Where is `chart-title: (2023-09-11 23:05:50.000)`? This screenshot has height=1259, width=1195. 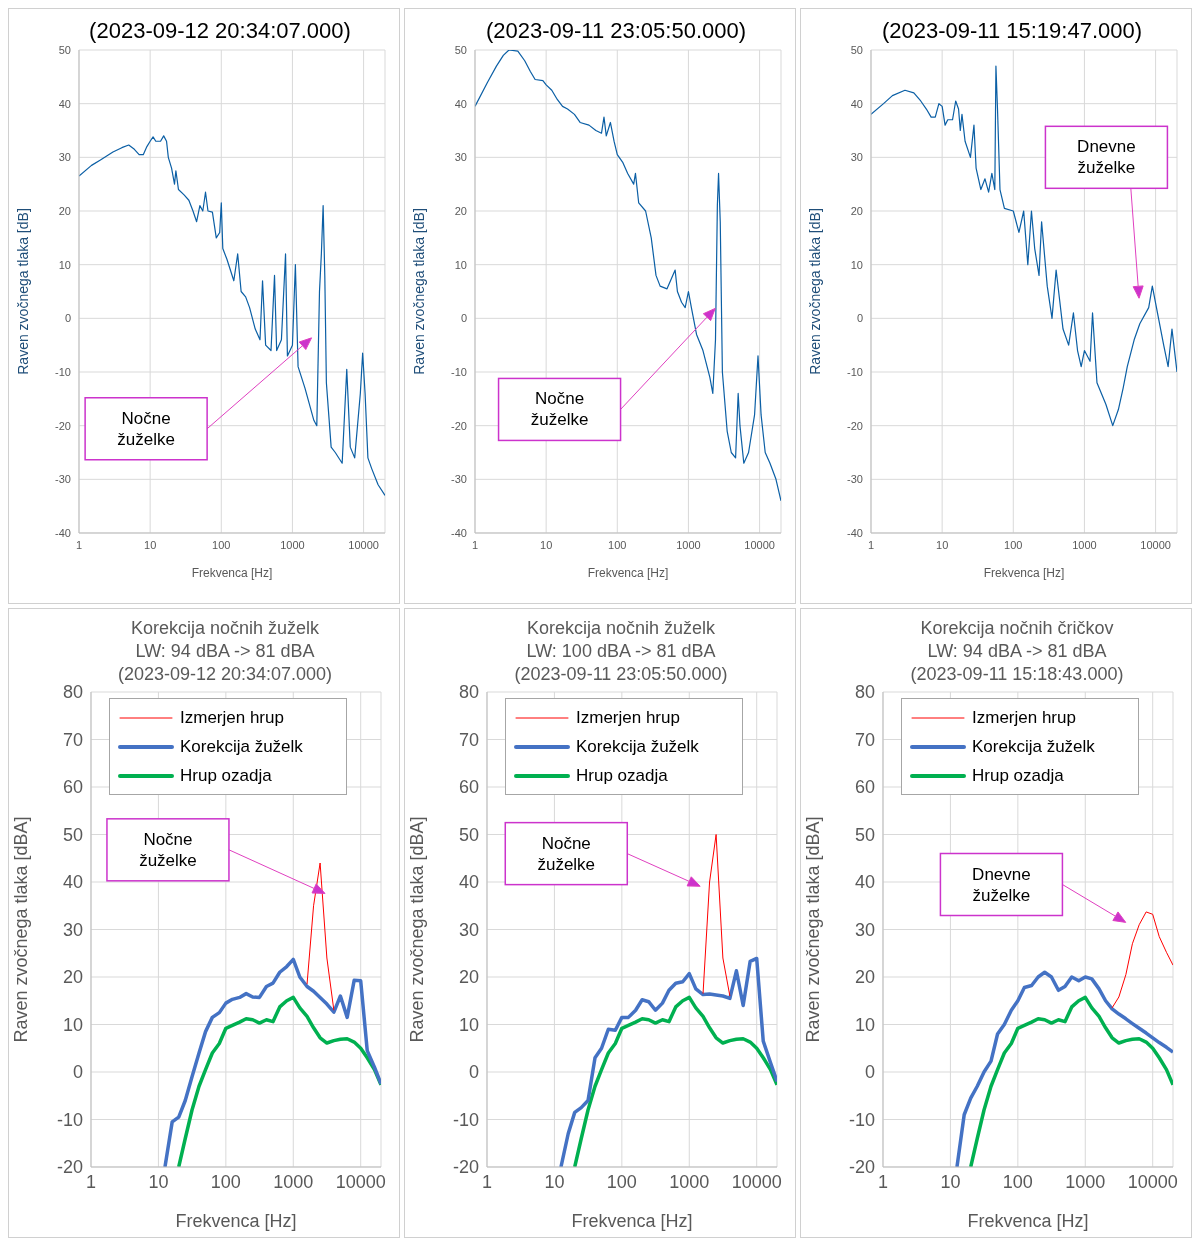 chart-title: (2023-09-11 23:05:50.000) is located at coordinates (616, 30).